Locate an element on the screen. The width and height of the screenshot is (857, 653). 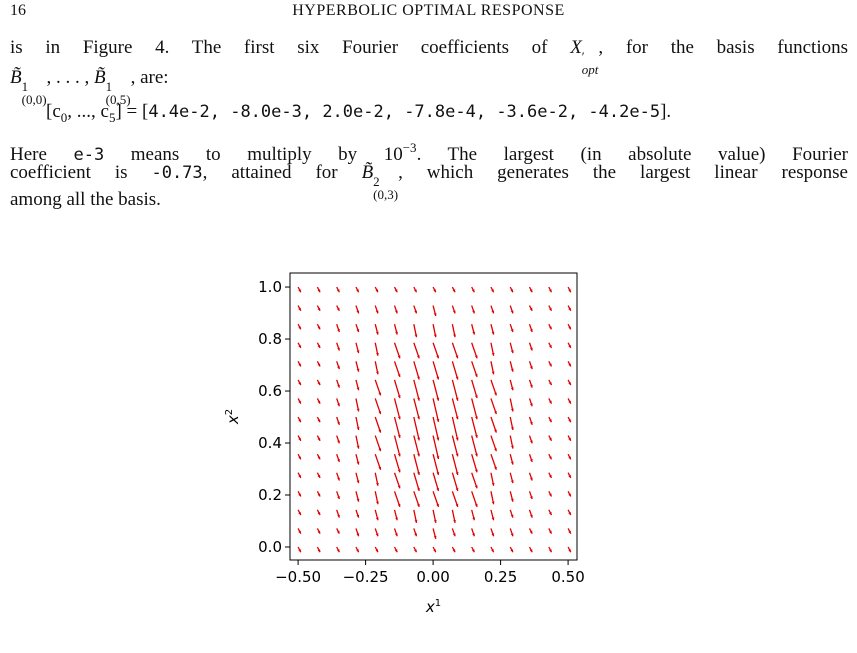
math: −3 is located at coordinates (409, 147).